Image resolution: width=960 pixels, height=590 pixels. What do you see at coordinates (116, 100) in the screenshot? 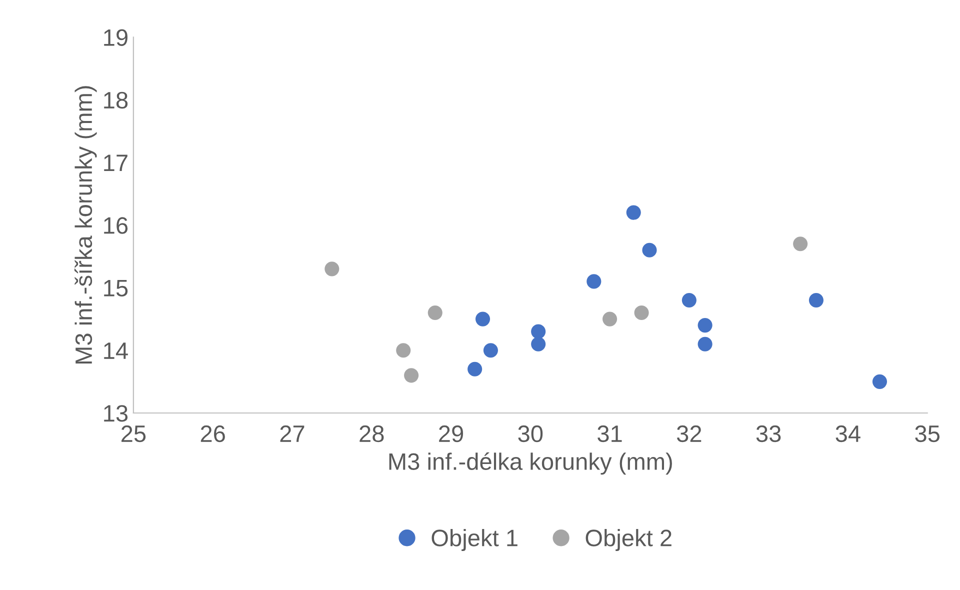
I see `y-tick-label: 18` at bounding box center [116, 100].